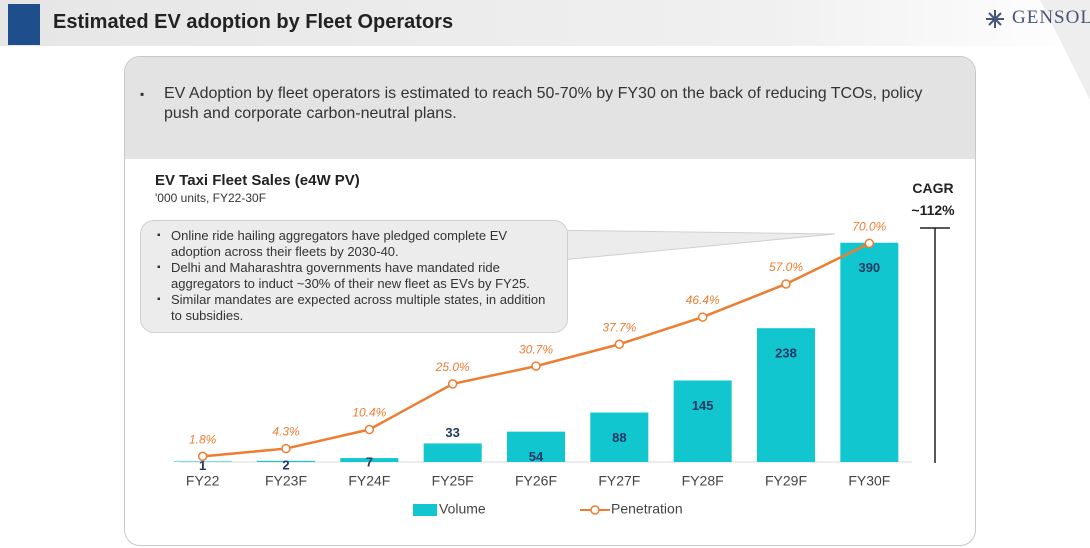 This screenshot has width=1090, height=548. What do you see at coordinates (619, 327) in the screenshot?
I see `line-value-label: 37.7%` at bounding box center [619, 327].